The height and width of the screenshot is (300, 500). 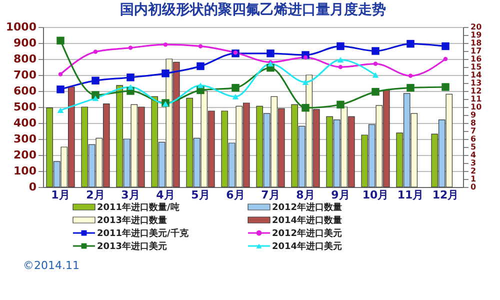 I want to click on legend-label: 2013年进口数量, so click(x=132, y=220).